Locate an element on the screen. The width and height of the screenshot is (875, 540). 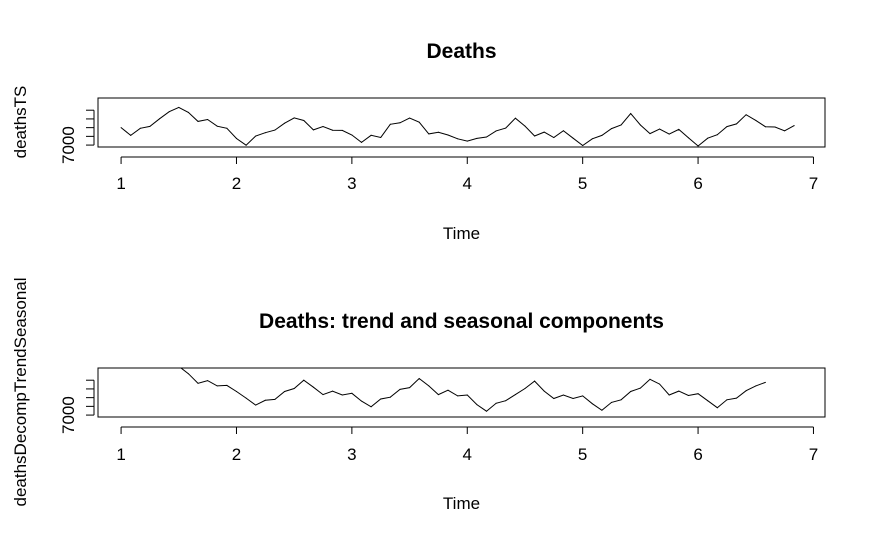
plot-frame is located at coordinates (461, 392).